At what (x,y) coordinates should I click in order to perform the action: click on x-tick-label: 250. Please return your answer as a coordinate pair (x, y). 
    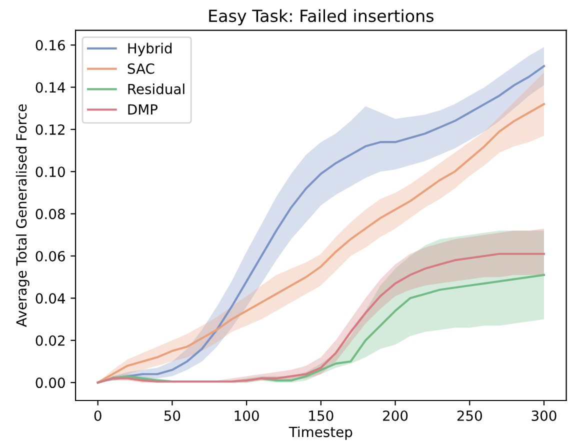
    Looking at the image, I should click on (469, 415).